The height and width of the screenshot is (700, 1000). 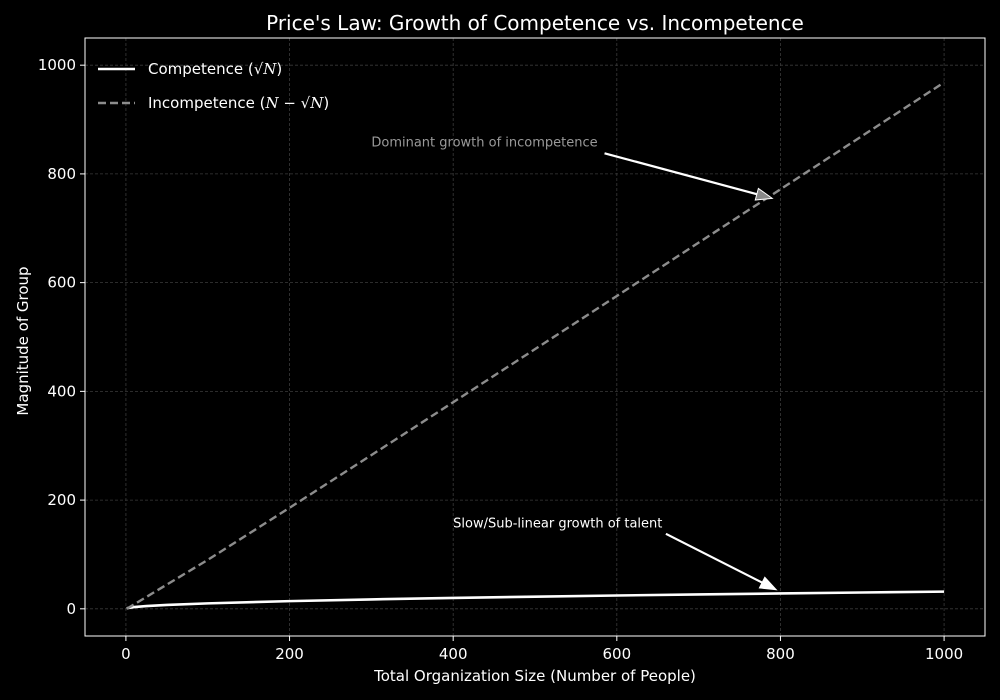 I want to click on legend-label-1: Competence (√N), so click(x=215, y=69).